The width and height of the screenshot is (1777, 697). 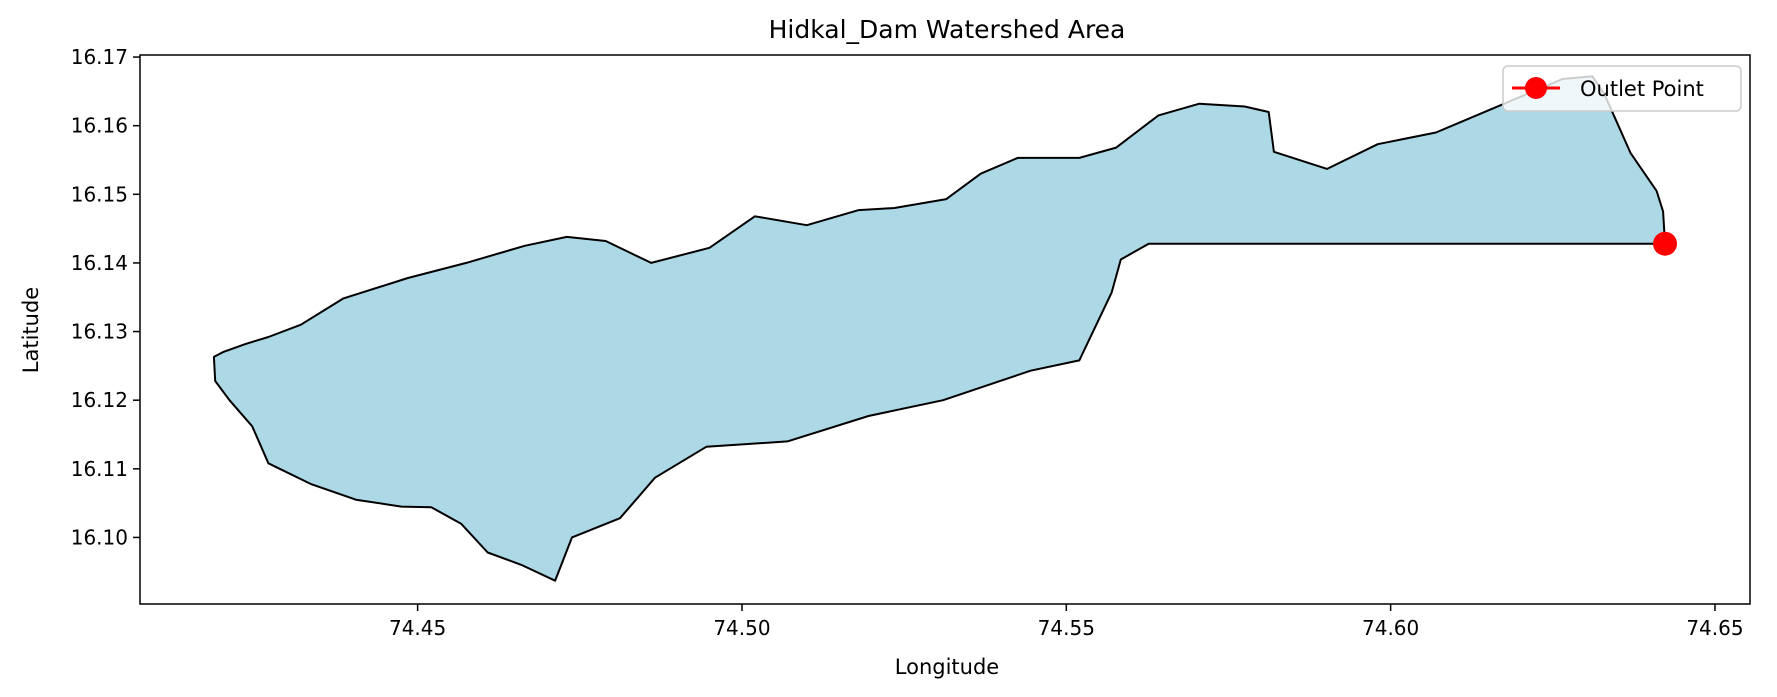 I want to click on x-axis-label: Longitude, so click(x=947, y=667).